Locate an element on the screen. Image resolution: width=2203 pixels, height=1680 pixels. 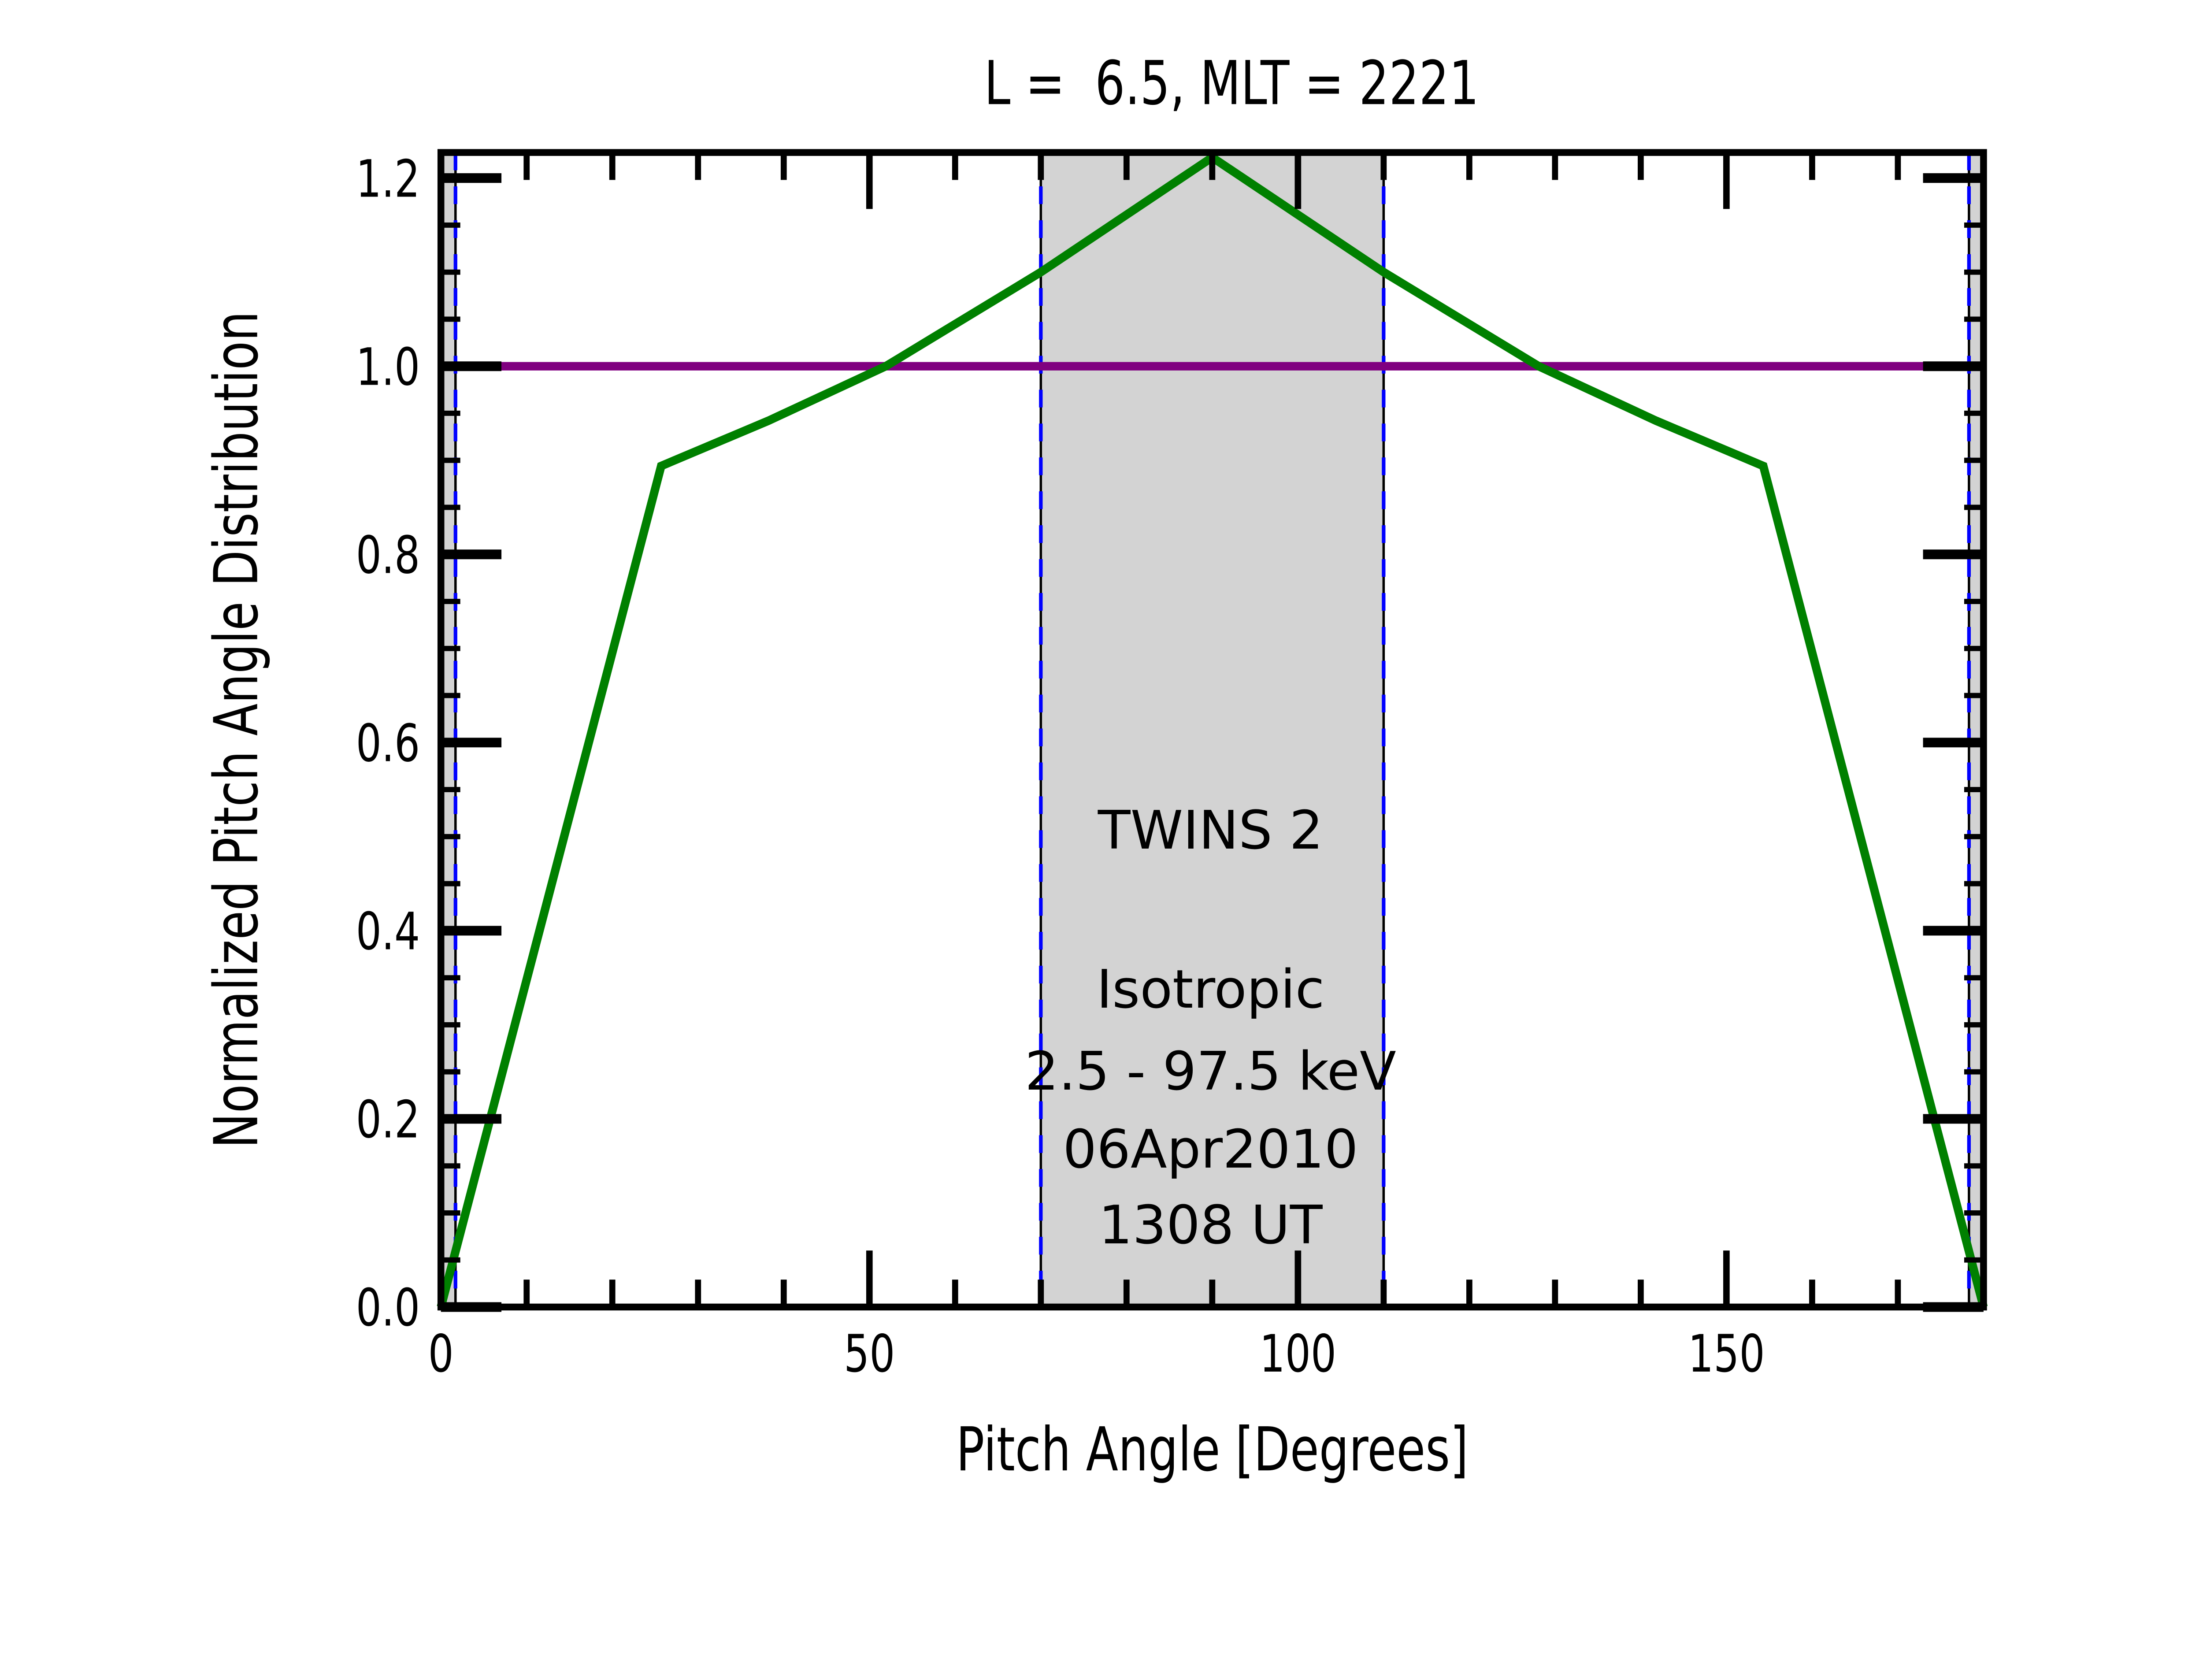
annotation-series-label-twins2: TWINS 2 is located at coordinates (1210, 830).